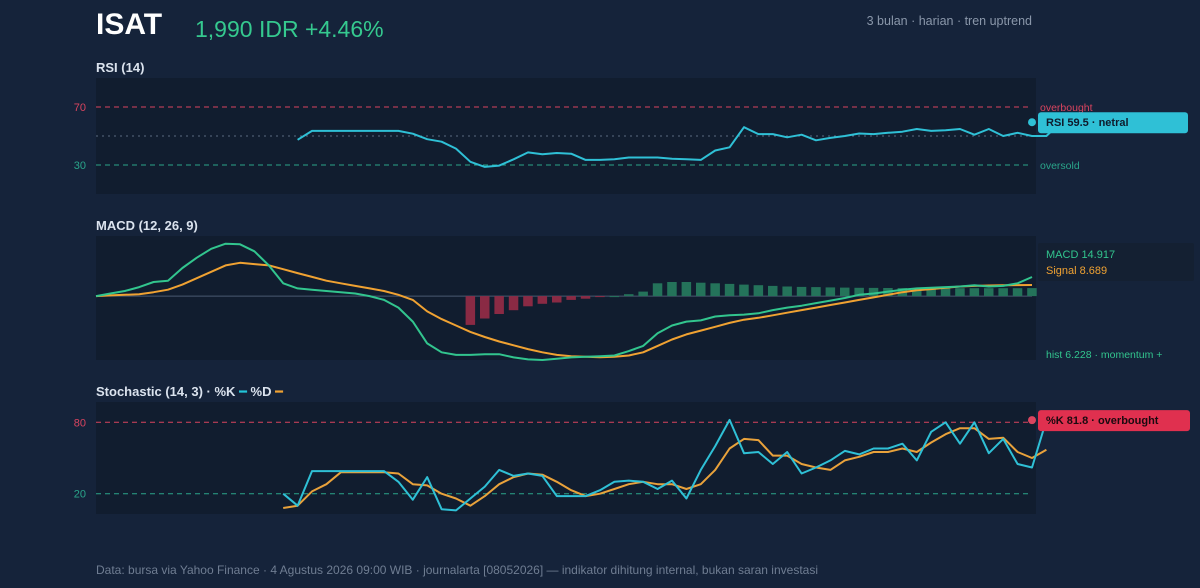 The image size is (1200, 588). What do you see at coordinates (243, 391) in the screenshot?
I see `k-legend-swatch: ━` at bounding box center [243, 391].